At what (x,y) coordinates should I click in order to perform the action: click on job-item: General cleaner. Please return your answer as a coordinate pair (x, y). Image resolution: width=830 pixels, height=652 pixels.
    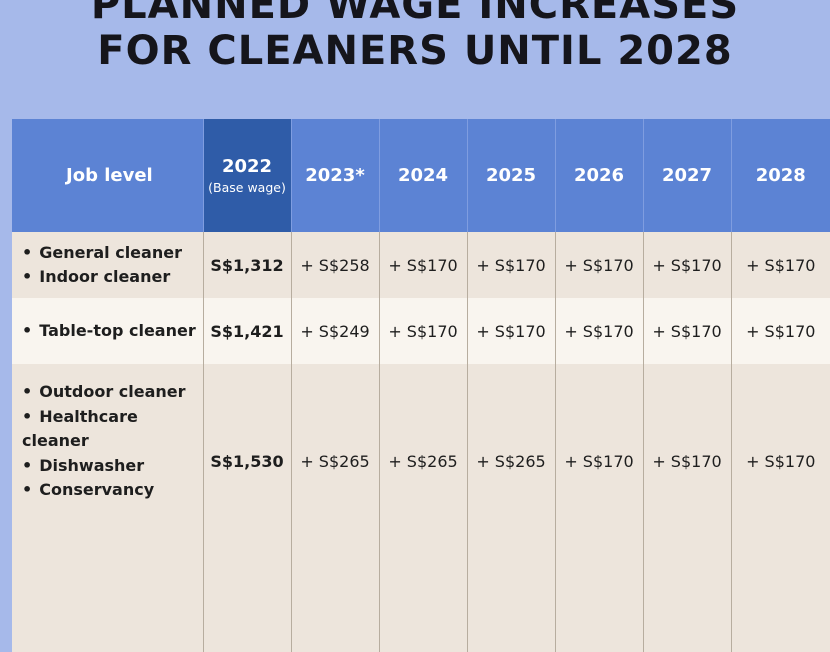
    Looking at the image, I should click on (112, 253).